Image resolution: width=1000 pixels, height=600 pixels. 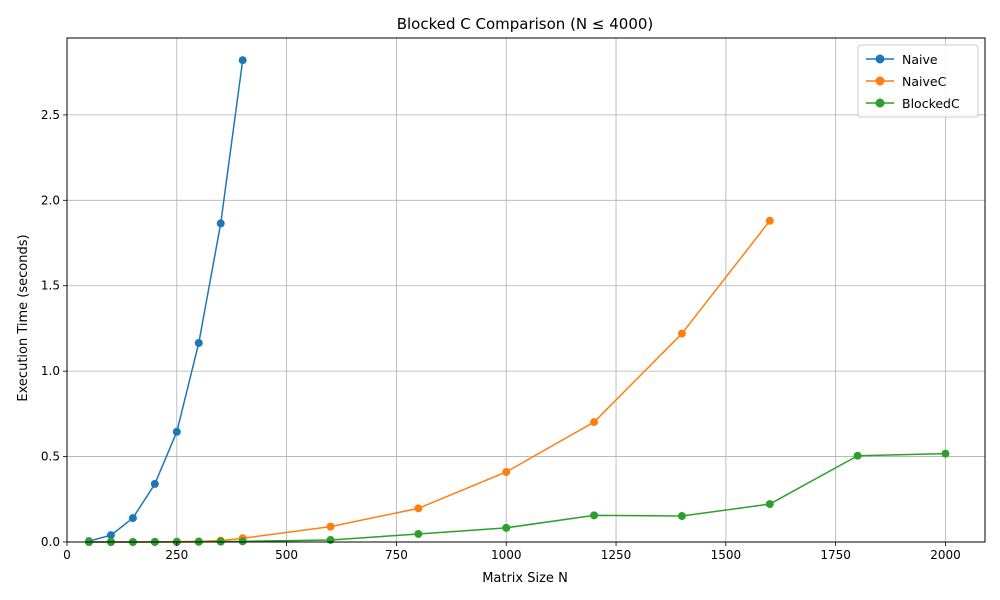 I want to click on x-axis-label: Matrix Size N, so click(x=525, y=578).